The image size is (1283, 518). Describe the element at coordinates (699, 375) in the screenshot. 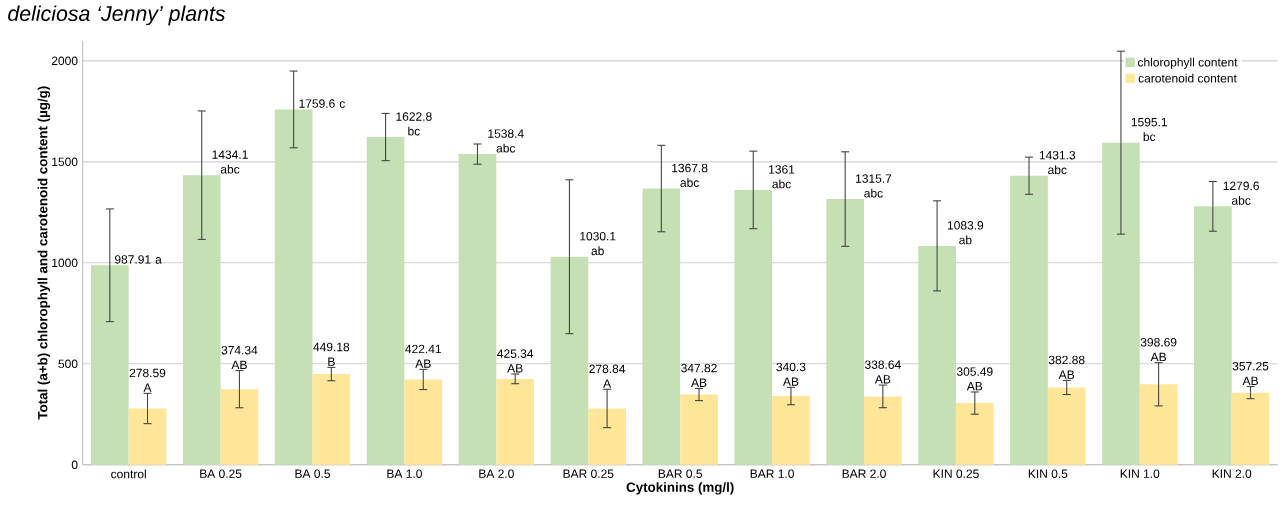

I see `data-label: 347.82 AB` at that location.